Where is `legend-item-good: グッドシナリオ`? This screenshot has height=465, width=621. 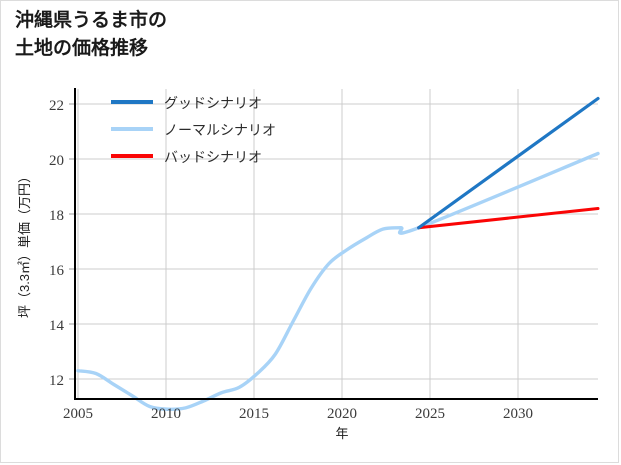
legend-item-good: グッドシナリオ is located at coordinates (186, 104).